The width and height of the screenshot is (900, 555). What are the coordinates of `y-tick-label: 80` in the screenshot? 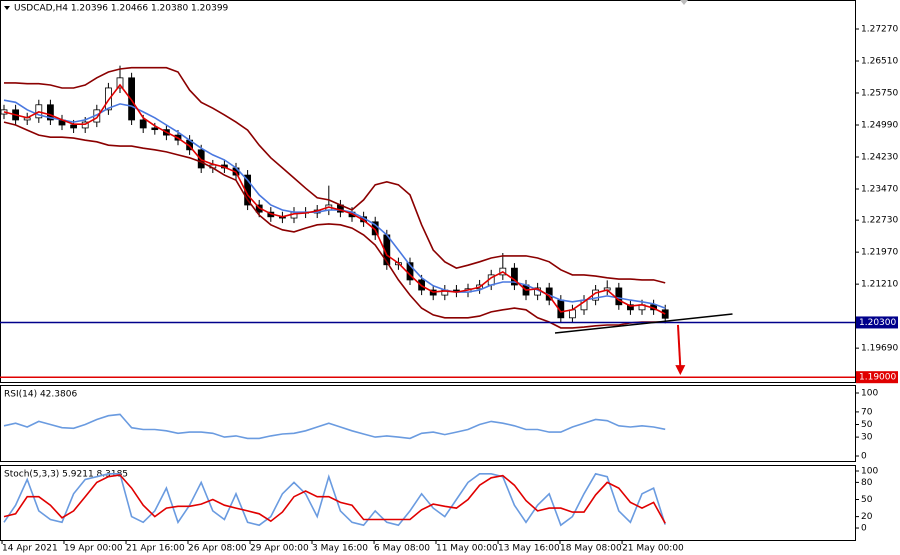 It's located at (867, 483).